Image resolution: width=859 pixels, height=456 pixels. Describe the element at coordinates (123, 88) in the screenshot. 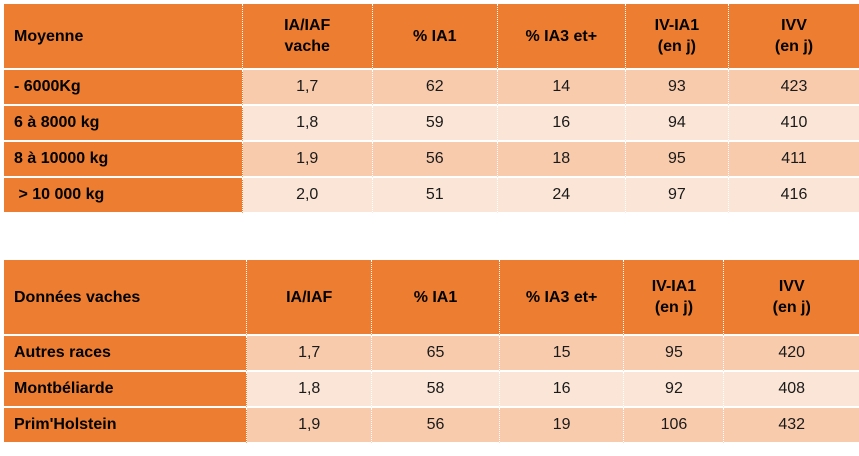

I see `row-label: - 6000Kg` at that location.